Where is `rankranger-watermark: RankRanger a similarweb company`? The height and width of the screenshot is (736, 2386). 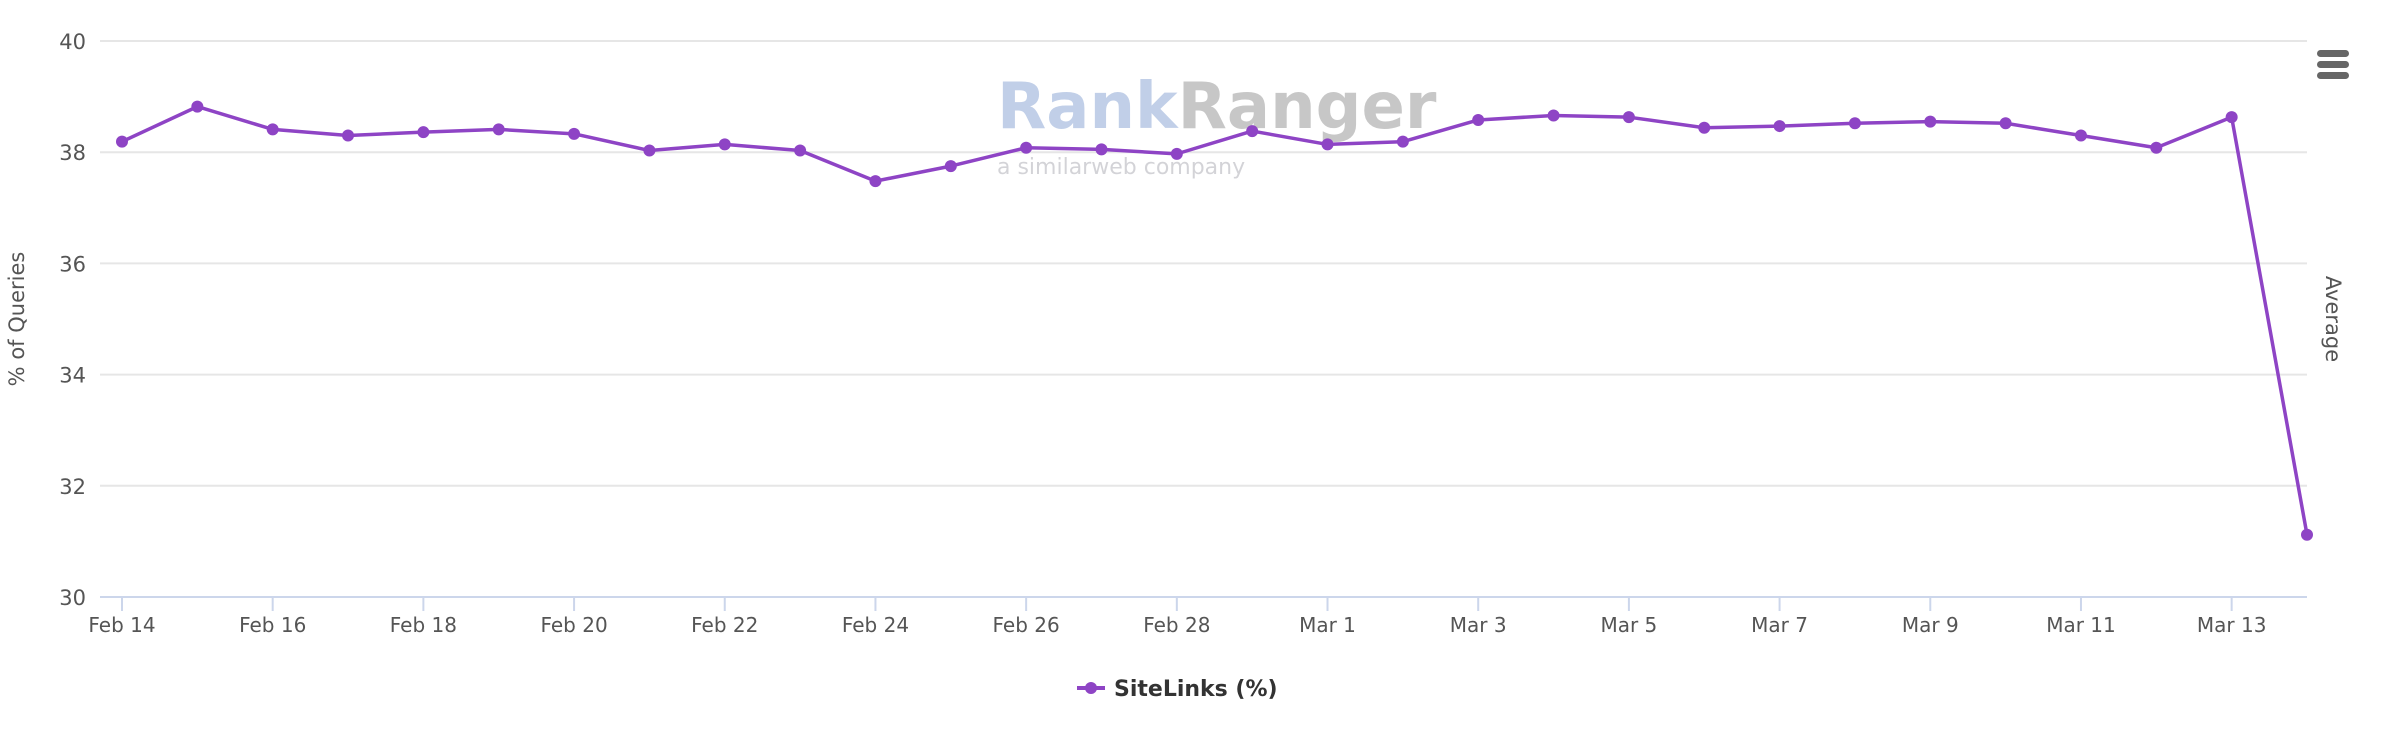
rankranger-watermark: RankRanger a similarweb company is located at coordinates (1217, 125).